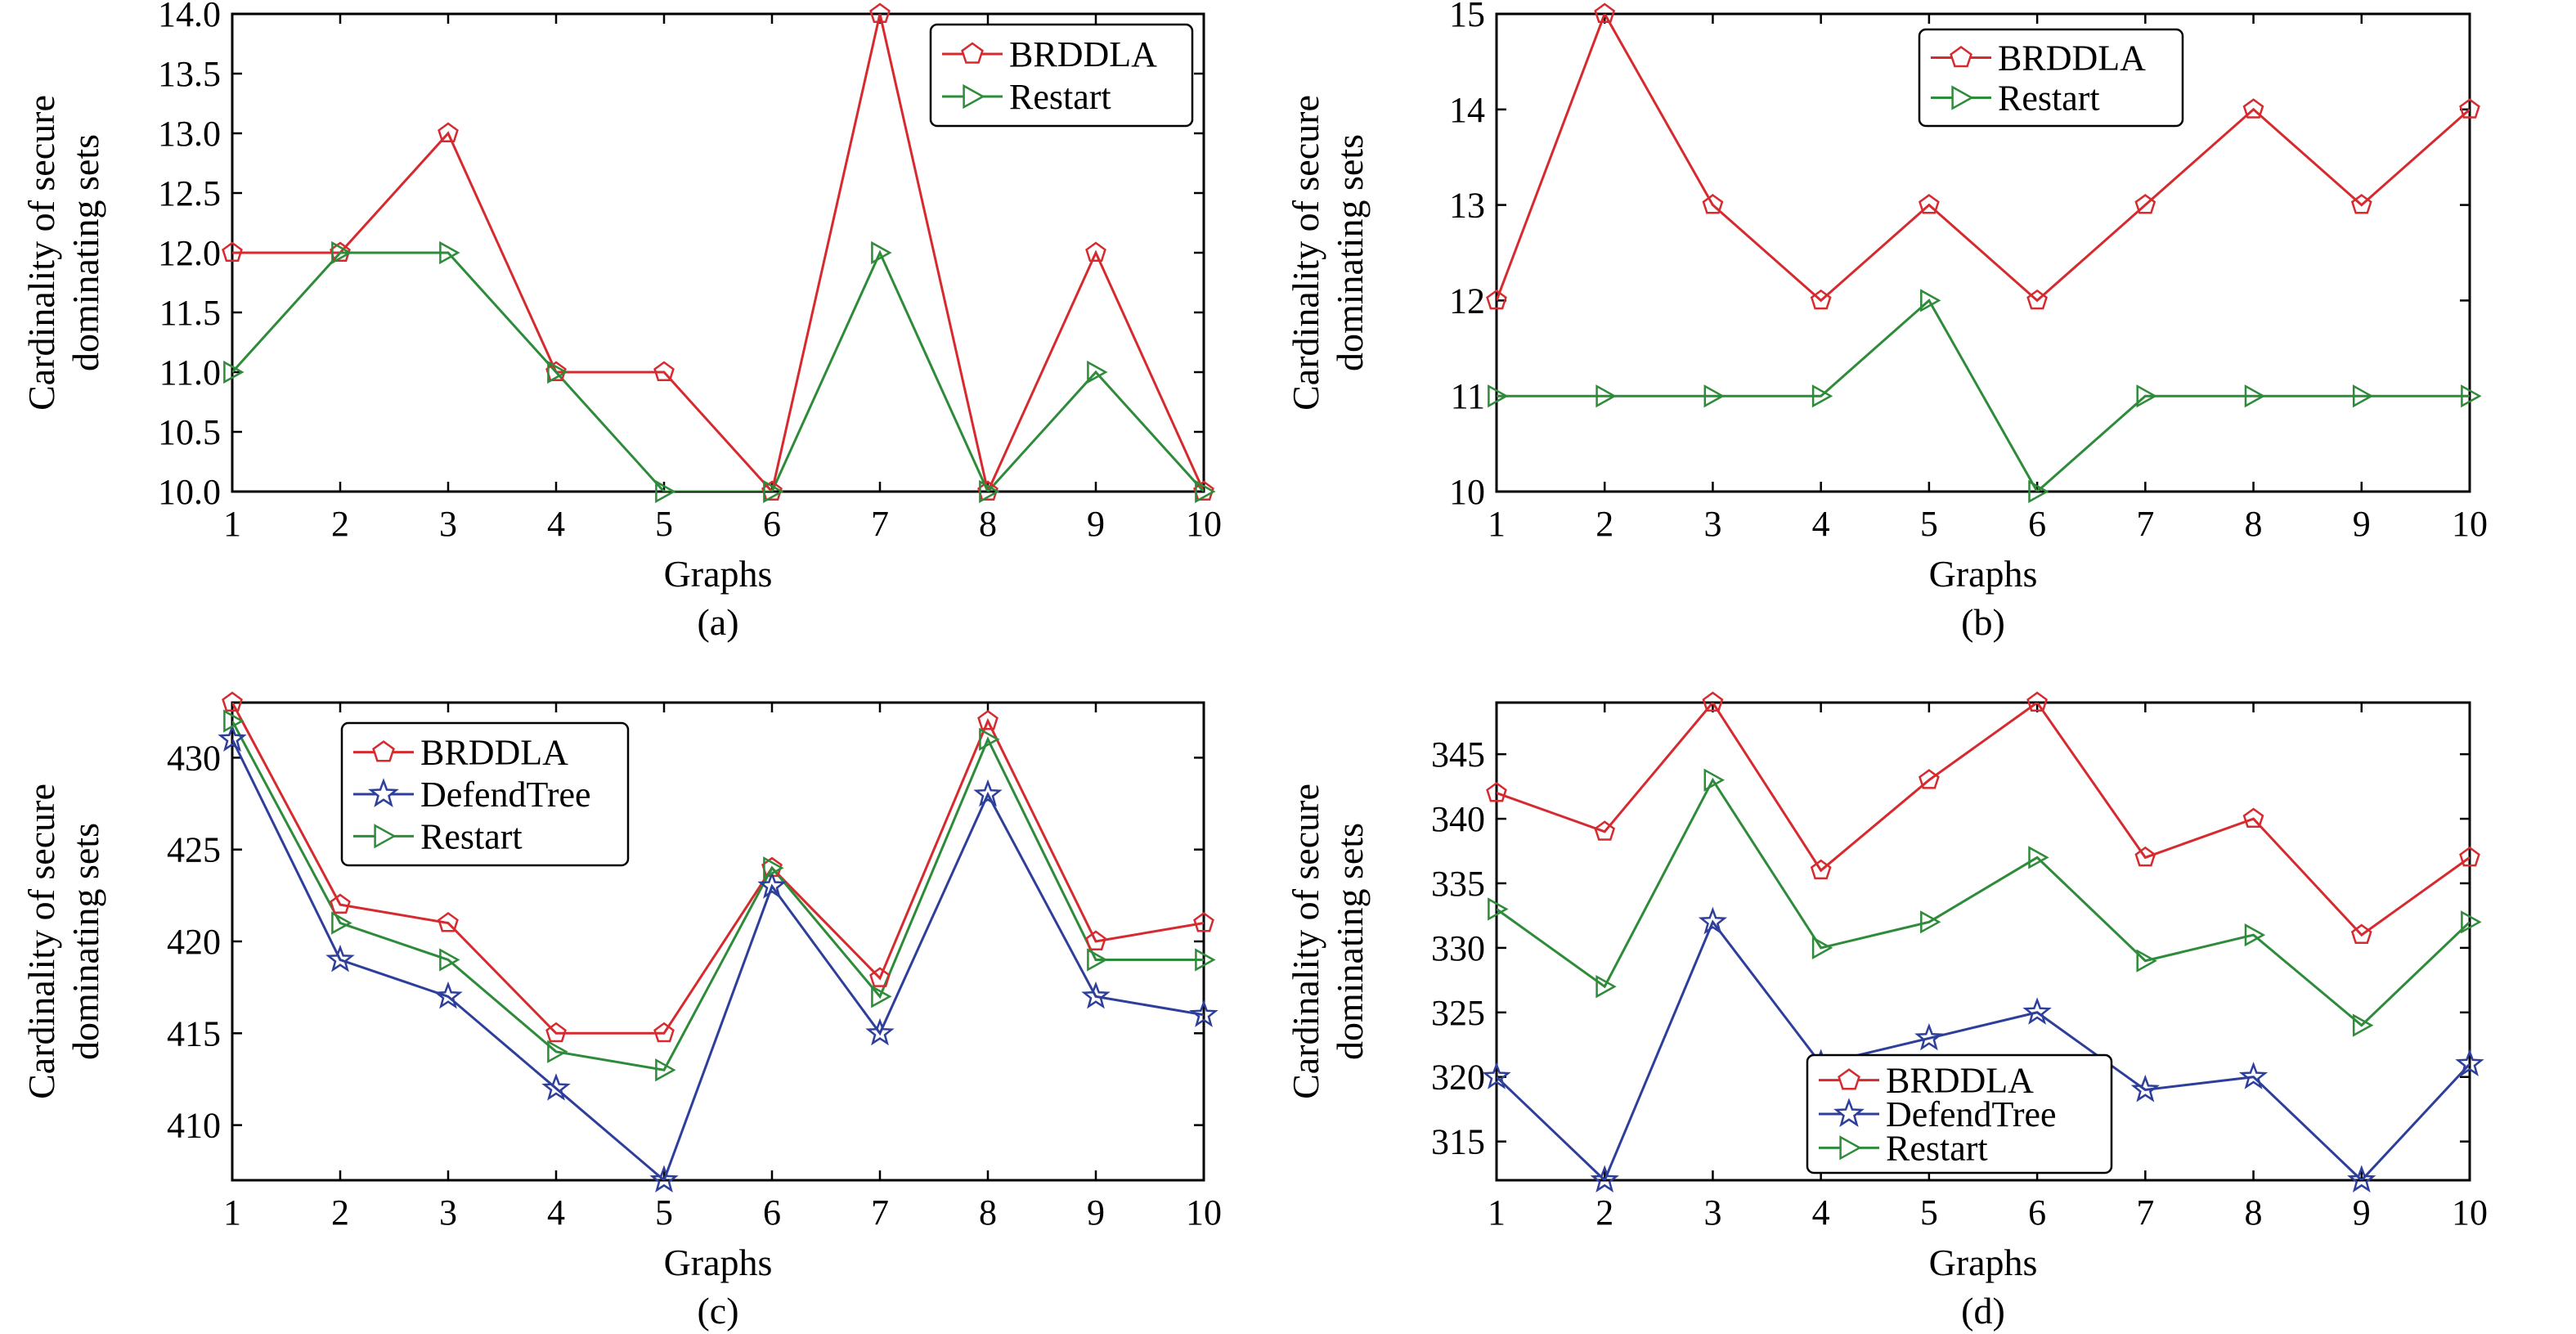  Describe the element at coordinates (190, 74) in the screenshot. I see `y-tick-label: 13.5` at that location.